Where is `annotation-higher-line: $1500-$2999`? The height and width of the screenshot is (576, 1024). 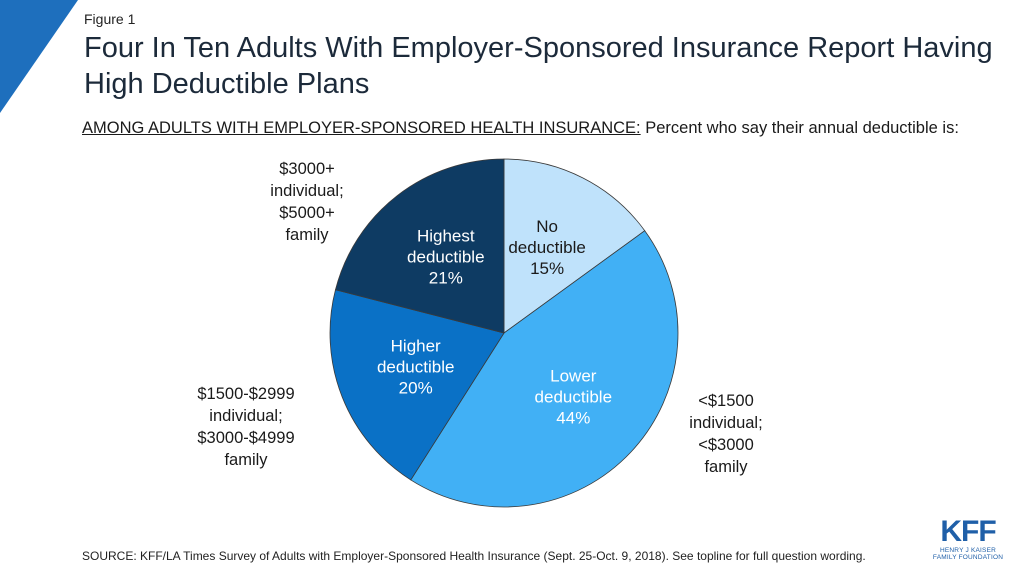 annotation-higher-line: $1500-$2999 is located at coordinates (246, 394).